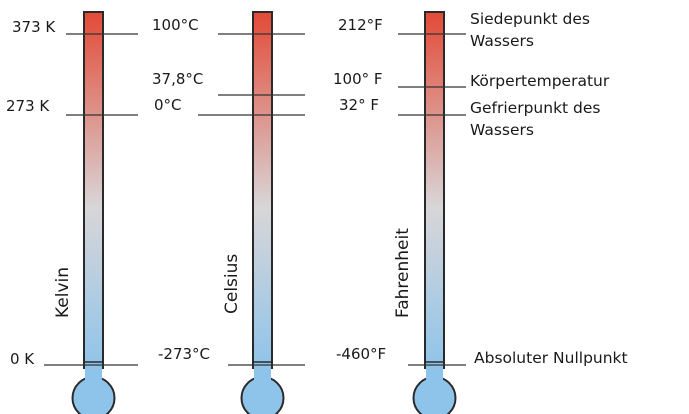 Image resolution: width=689 pixels, height=414 pixels. Describe the element at coordinates (535, 108) in the screenshot. I see `note-freezing-line1: Gefrierpunkt des` at that location.